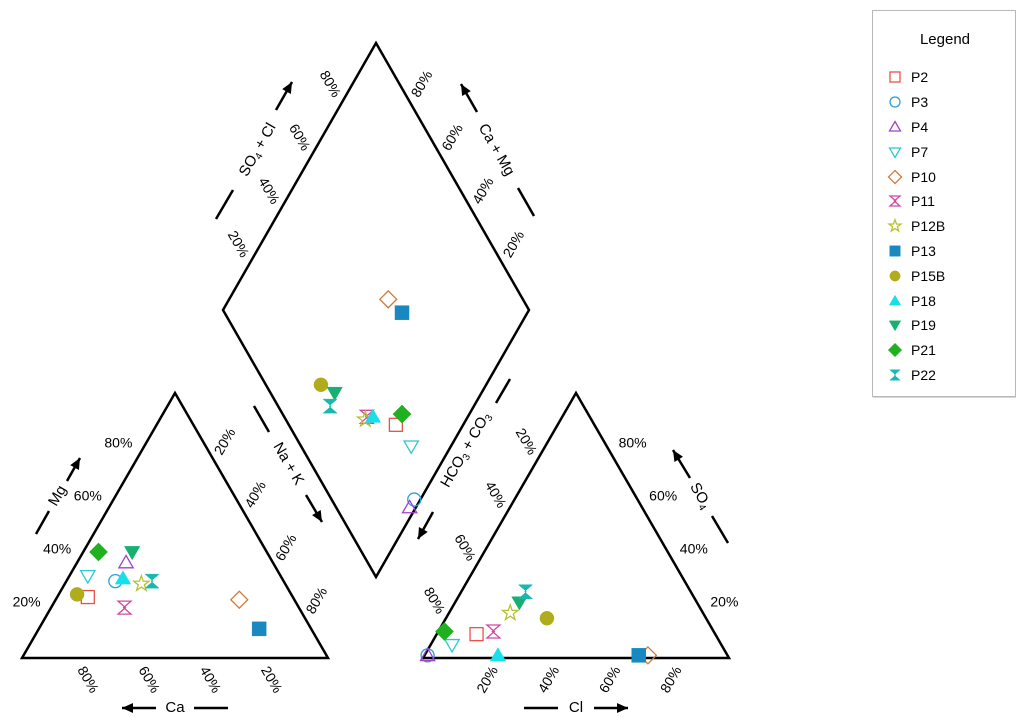  Describe the element at coordinates (920, 126) in the screenshot. I see `legend-label: P4` at that location.